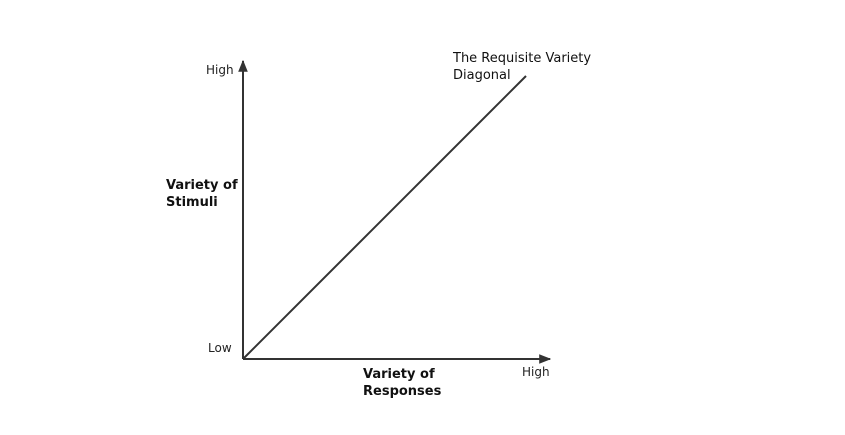  I want to click on y-axis-title: Variety of Stimuli, so click(202, 194).